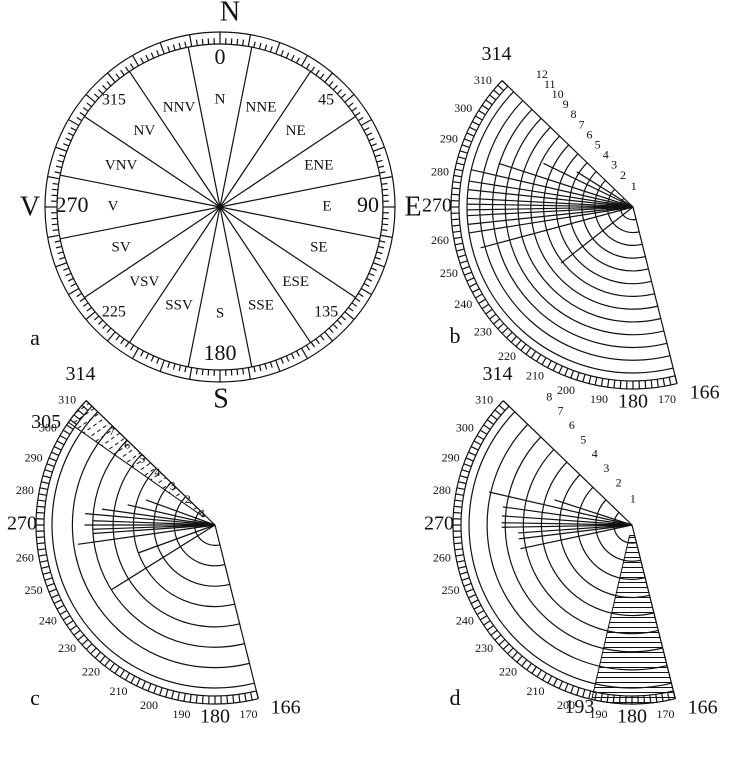 This screenshot has height=766, width=732. I want to click on degree-label: 90, so click(368, 204).